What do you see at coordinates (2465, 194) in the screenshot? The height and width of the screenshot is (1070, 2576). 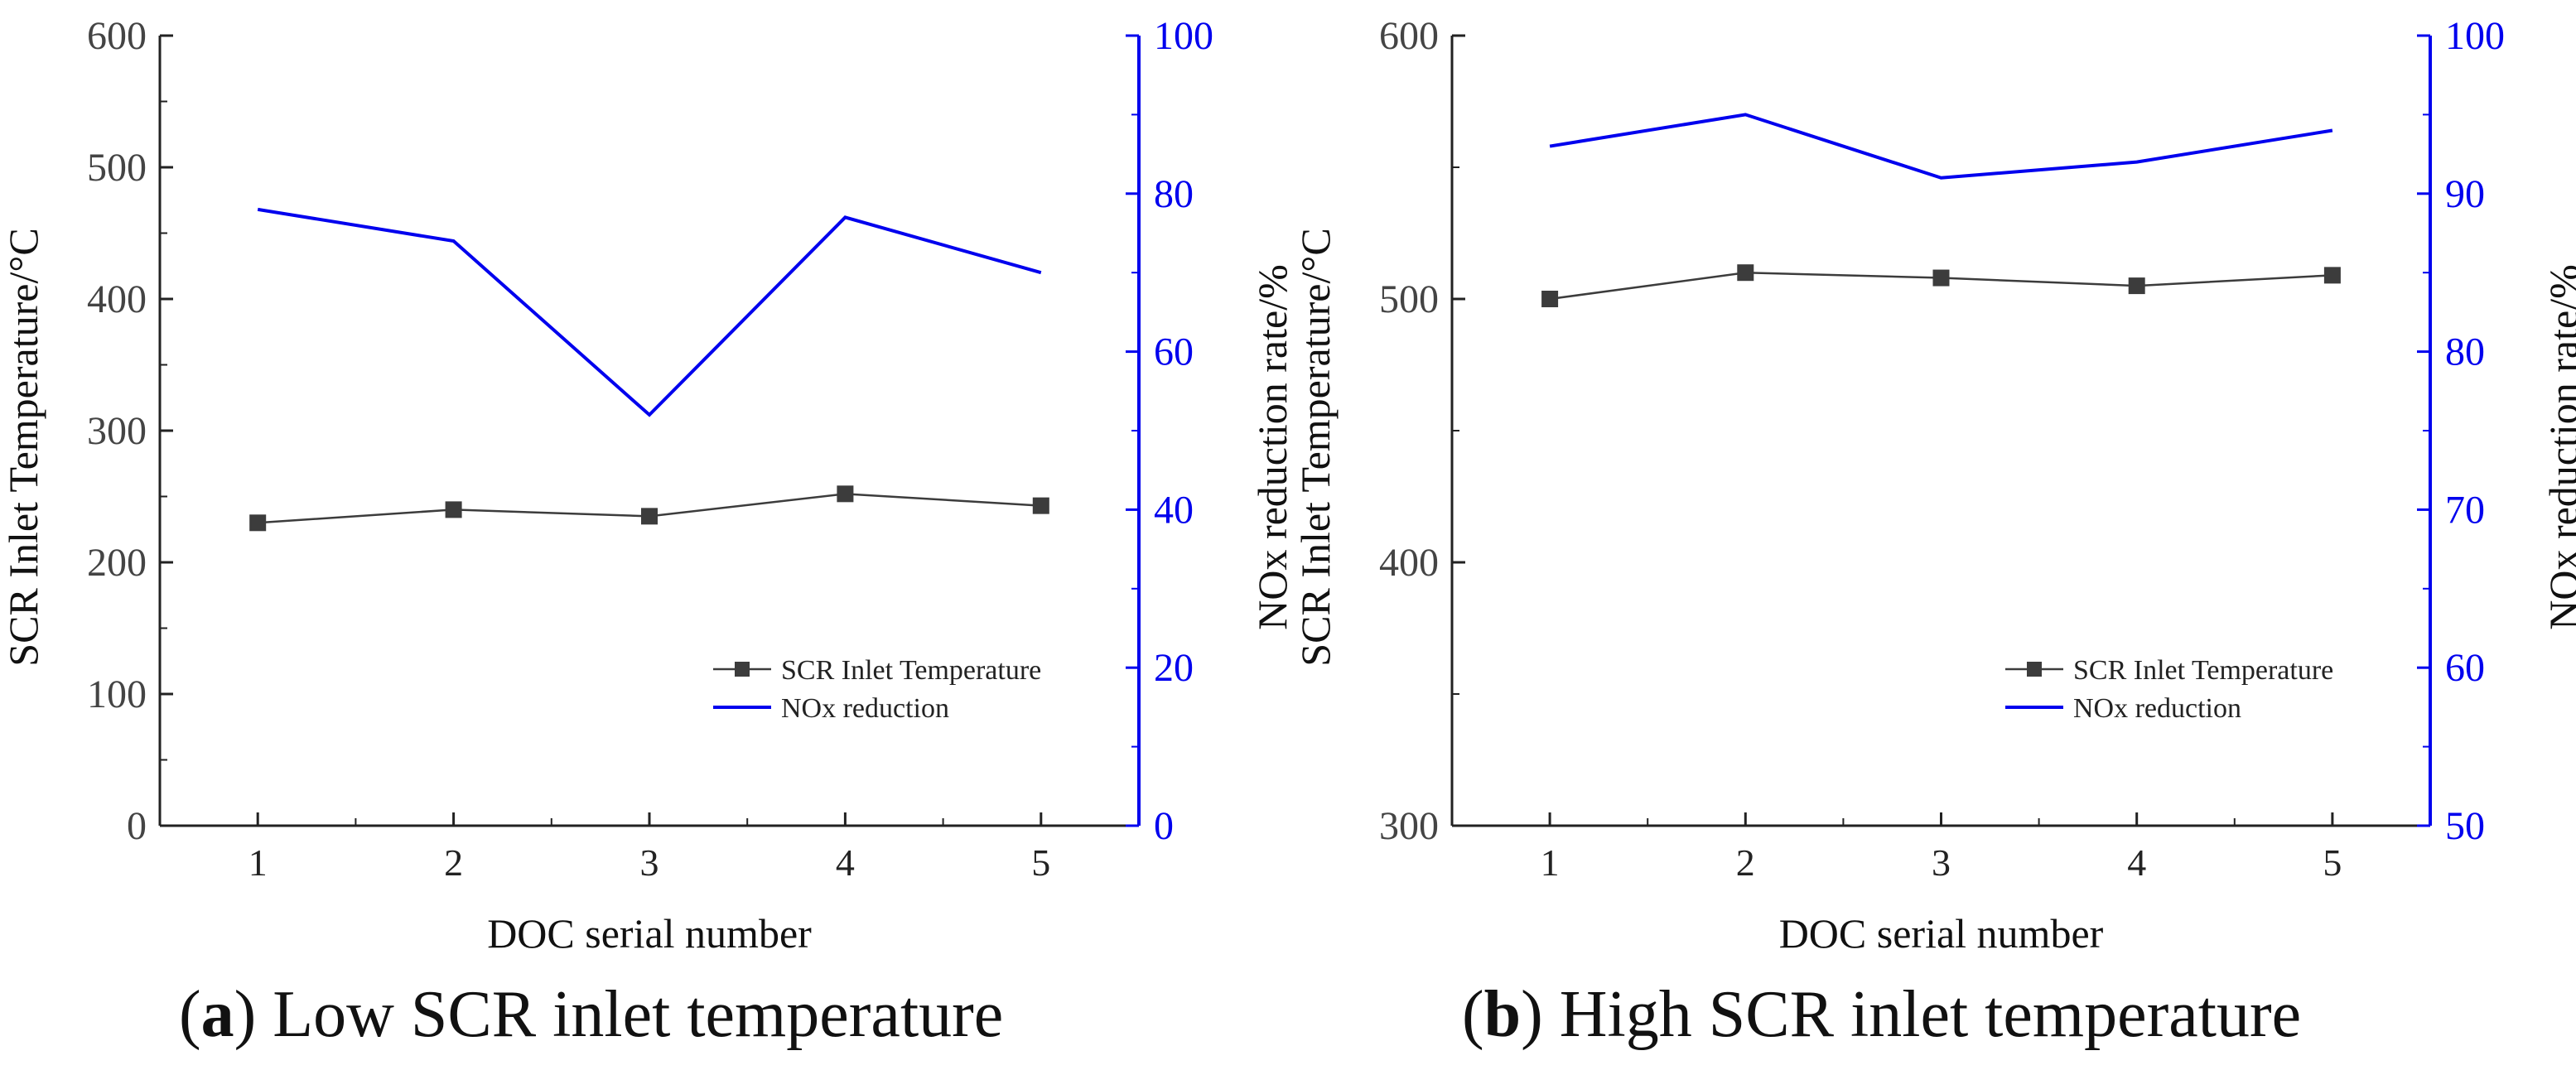 I see `right-tick-label: 90` at bounding box center [2465, 194].